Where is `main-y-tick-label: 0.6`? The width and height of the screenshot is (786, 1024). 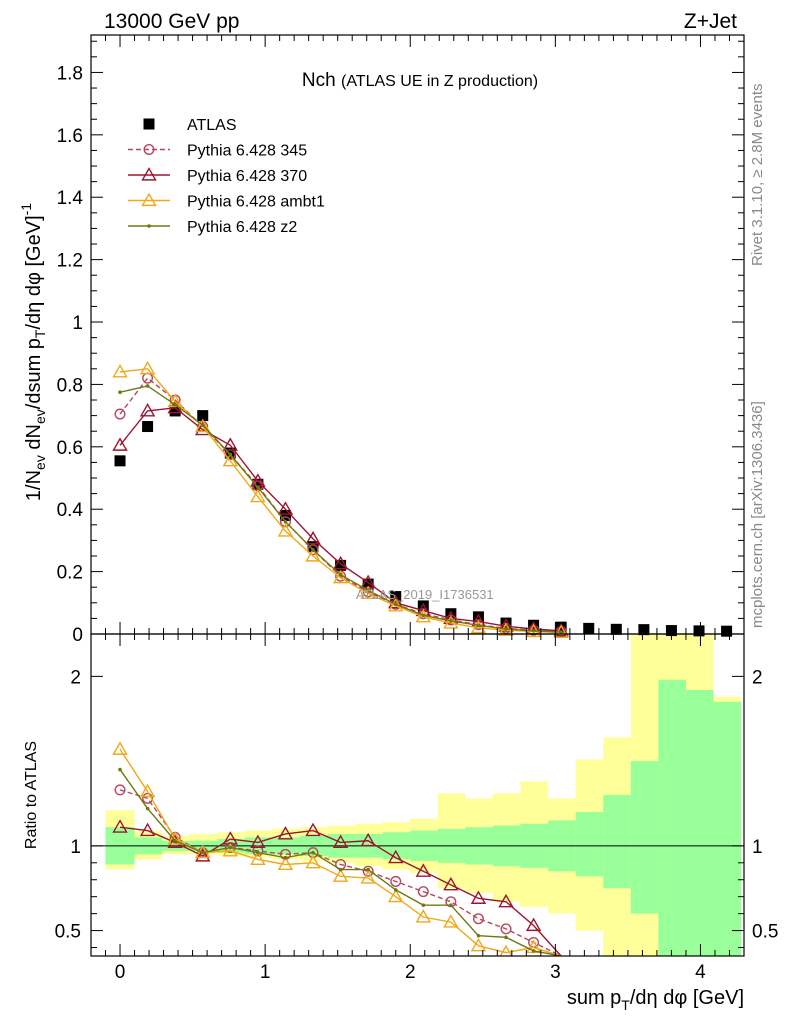
main-y-tick-label: 0.6 is located at coordinates (70, 448).